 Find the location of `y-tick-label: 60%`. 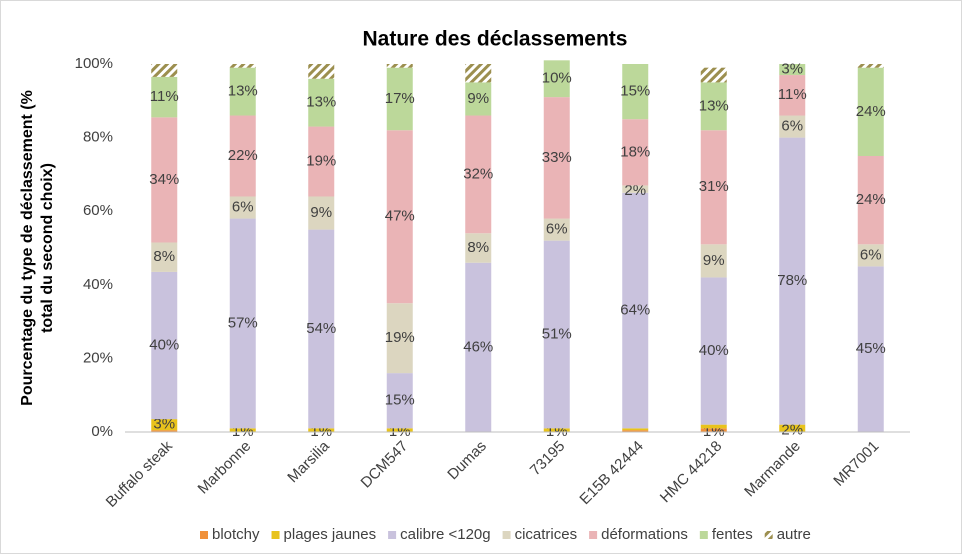

y-tick-label: 60% is located at coordinates (98, 210).